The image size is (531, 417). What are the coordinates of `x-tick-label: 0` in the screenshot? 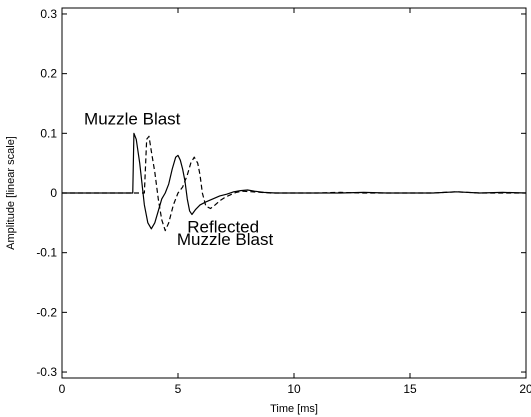 It's located at (62, 389).